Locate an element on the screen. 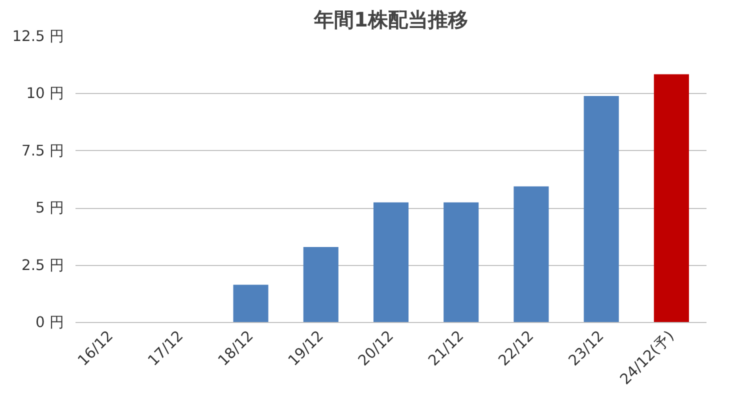 The height and width of the screenshot is (397, 736). chart-title: 年間1株配当推移 is located at coordinates (390, 20).